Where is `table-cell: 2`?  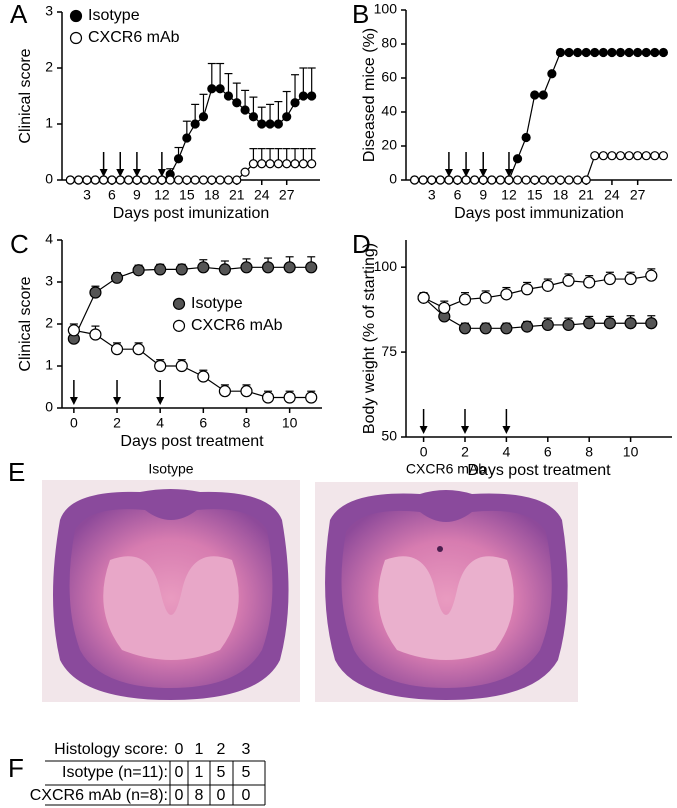 table-cell: 2 is located at coordinates (221, 749).